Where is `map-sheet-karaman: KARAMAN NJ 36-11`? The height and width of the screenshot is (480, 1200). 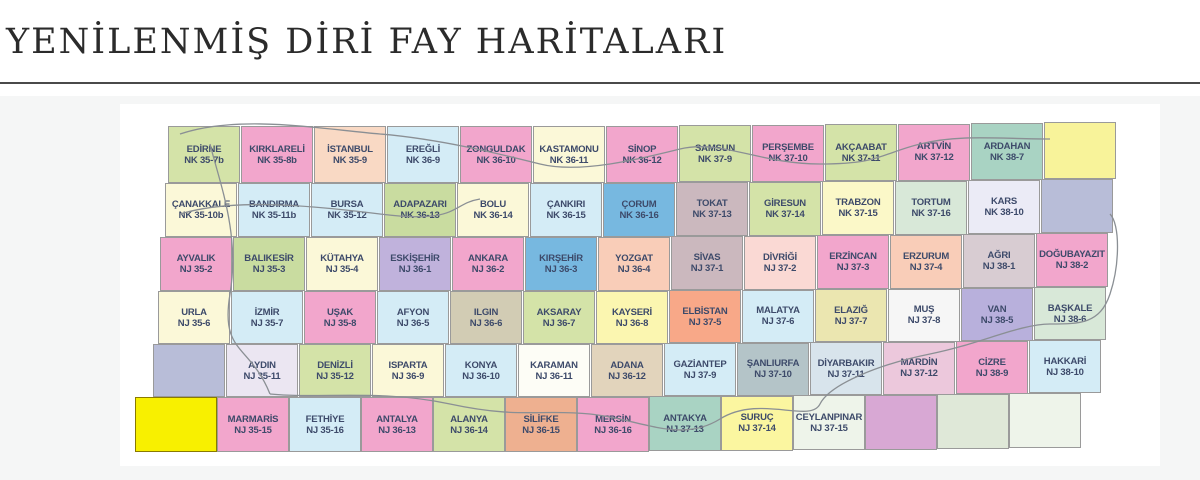 map-sheet-karaman: KARAMAN NJ 36-11 is located at coordinates (554, 370).